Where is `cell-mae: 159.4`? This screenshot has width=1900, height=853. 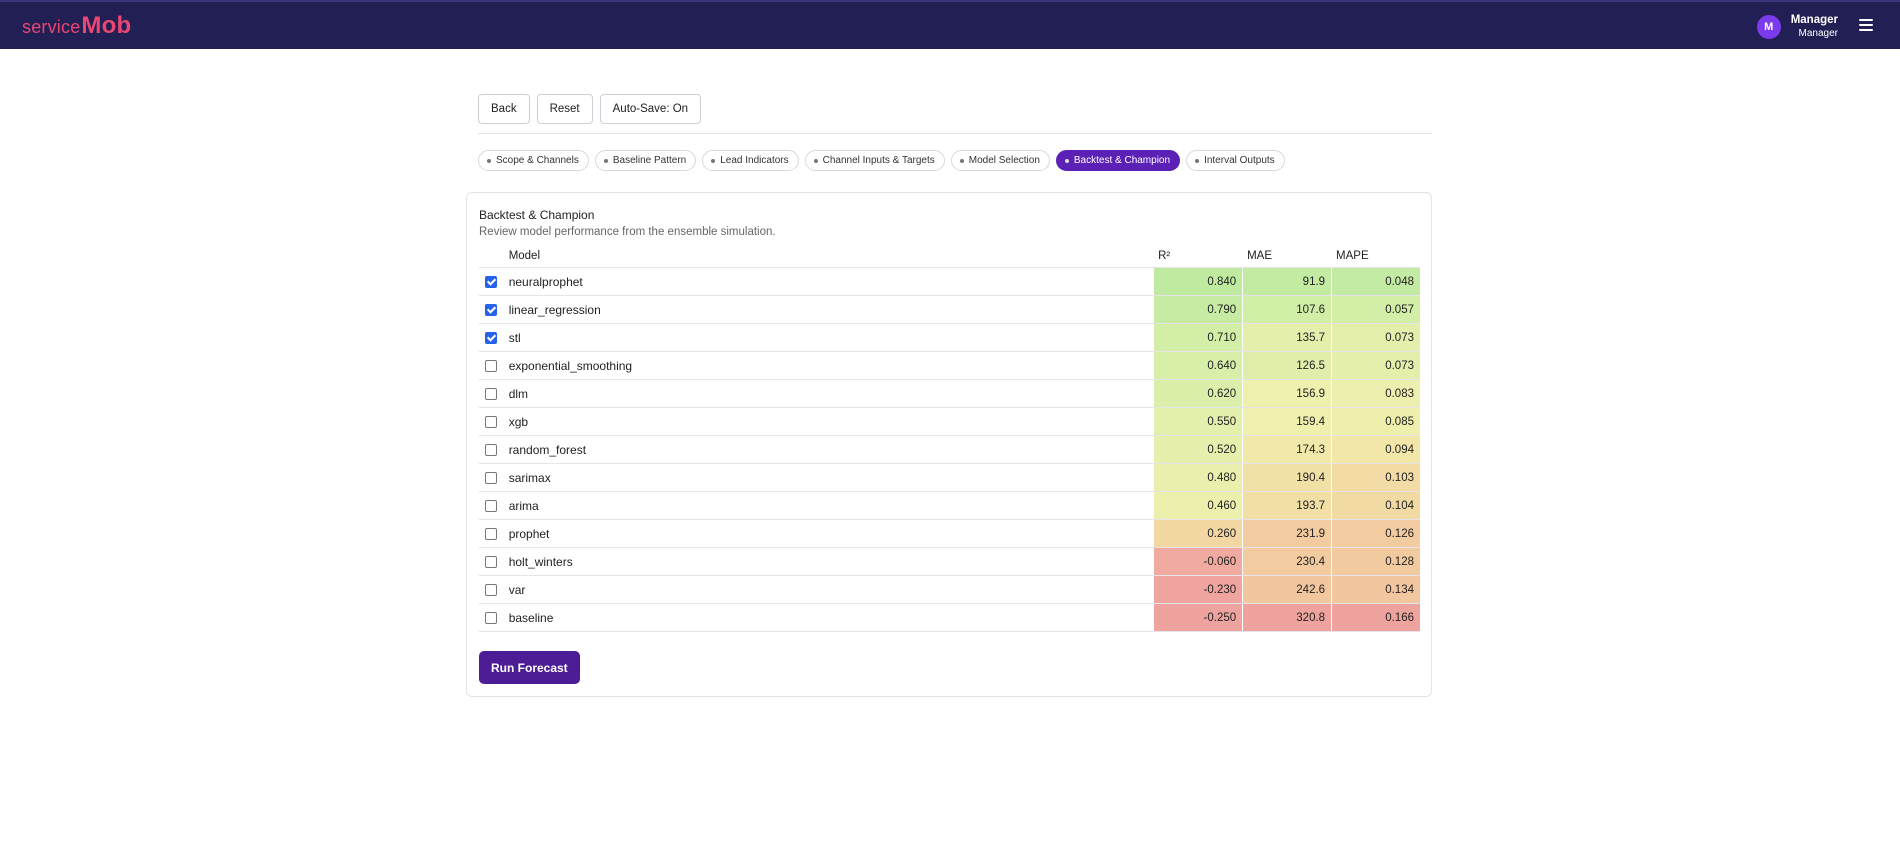 cell-mae: 159.4 is located at coordinates (1287, 421).